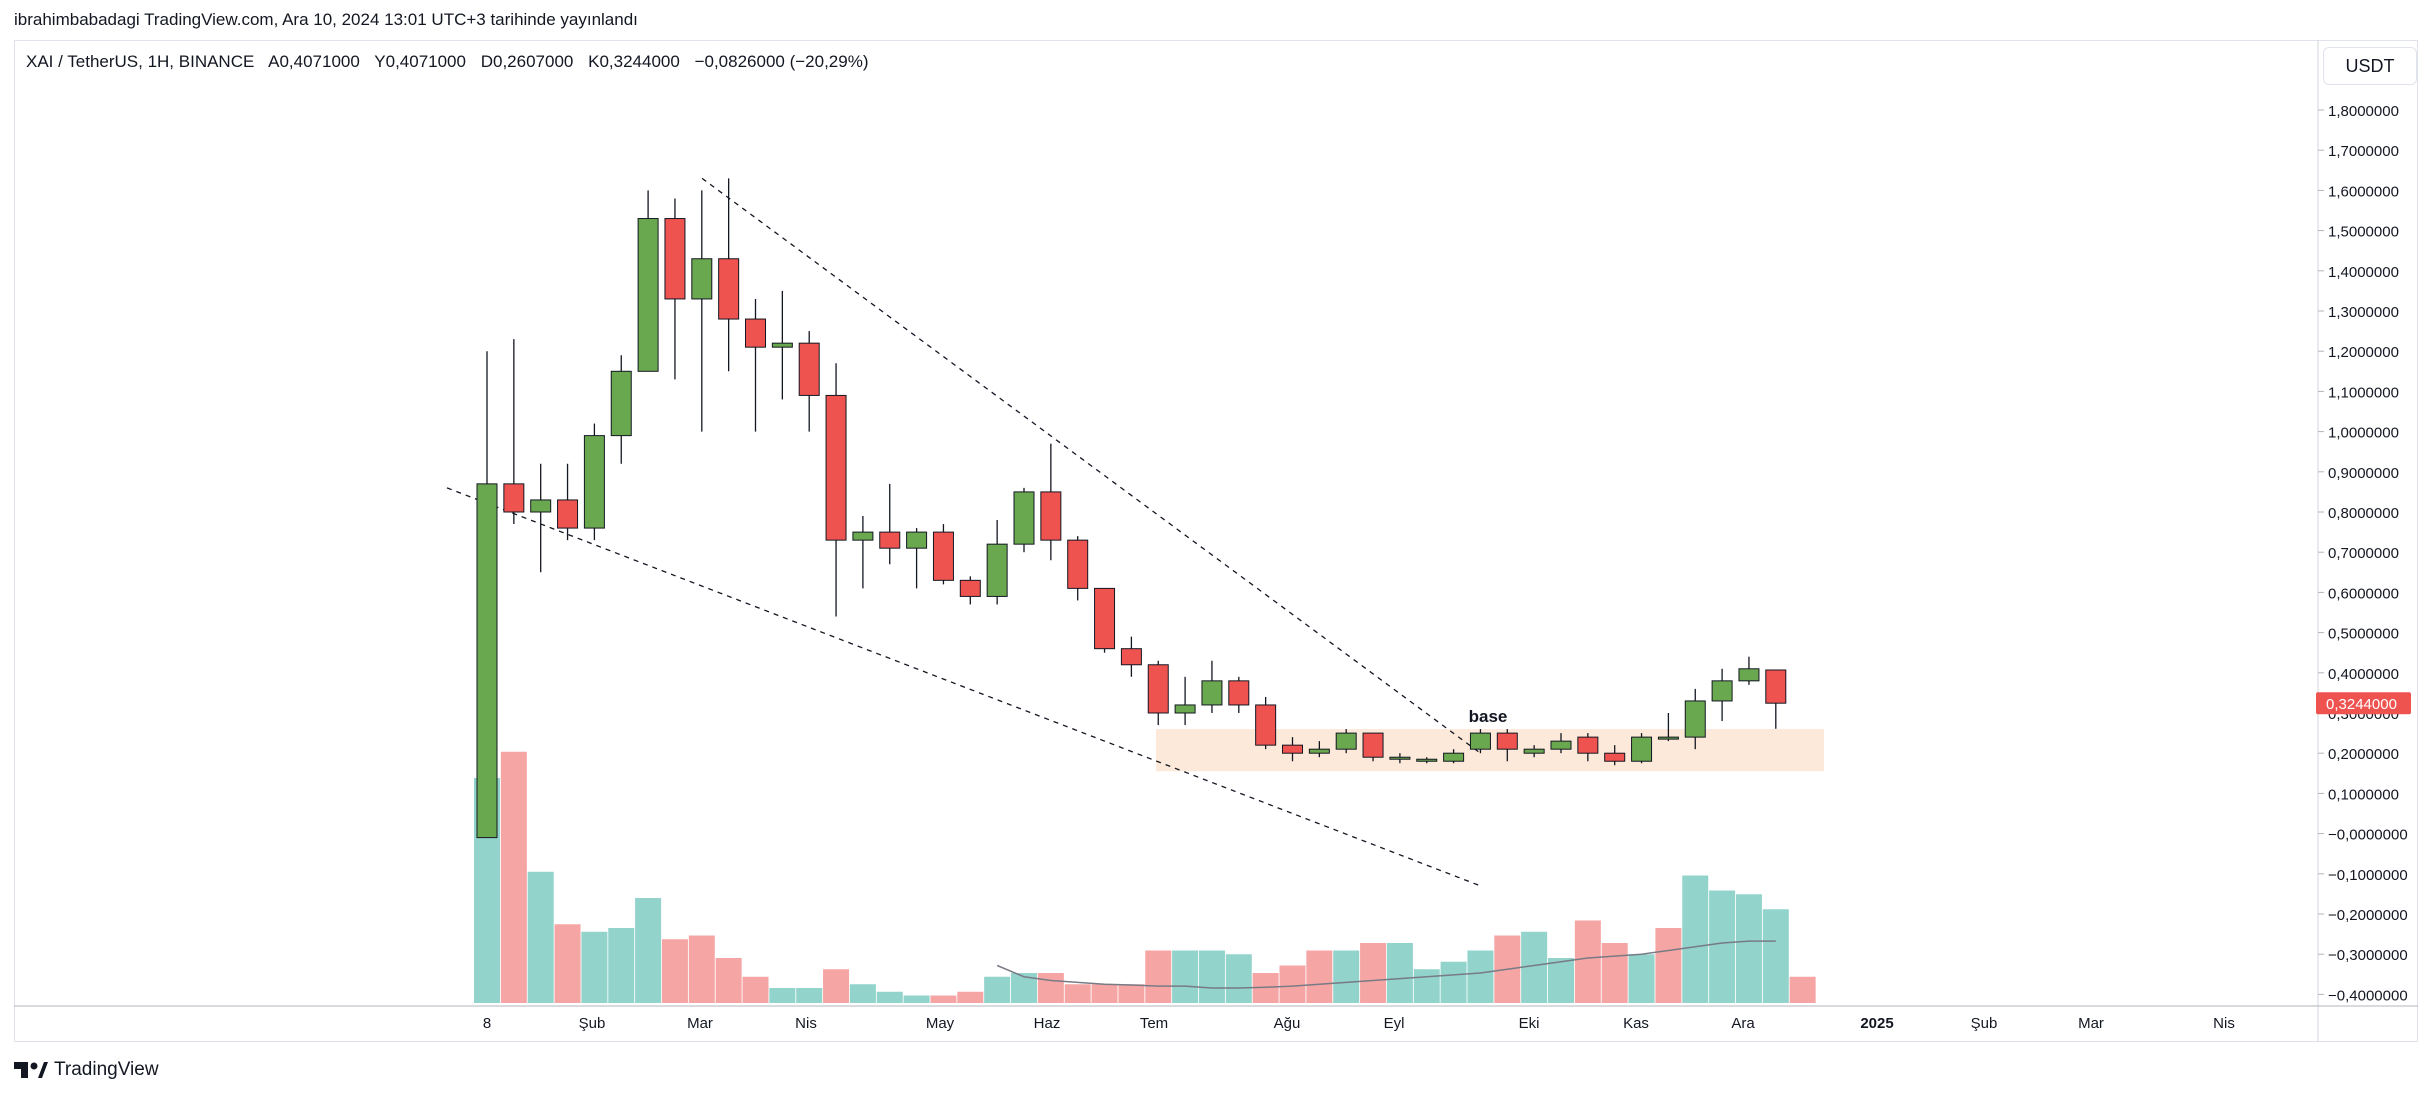  What do you see at coordinates (2363, 634) in the screenshot?
I see `y-tick-label: 0,5000000` at bounding box center [2363, 634].